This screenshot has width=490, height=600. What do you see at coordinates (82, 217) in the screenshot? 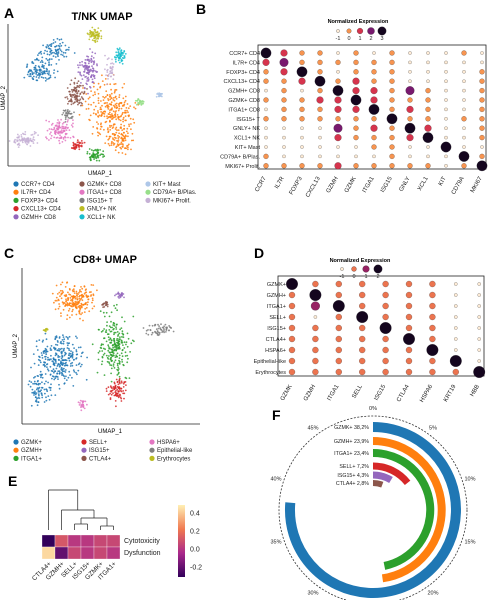
I see `umap-a-legend-swatch` at bounding box center [82, 217].